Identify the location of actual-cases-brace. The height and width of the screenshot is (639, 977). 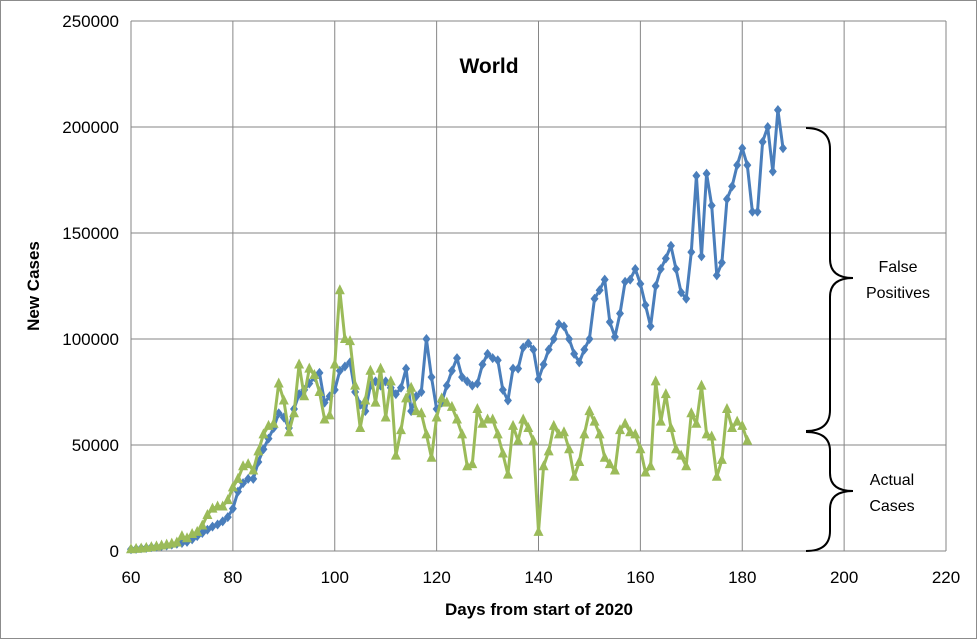
(829, 491).